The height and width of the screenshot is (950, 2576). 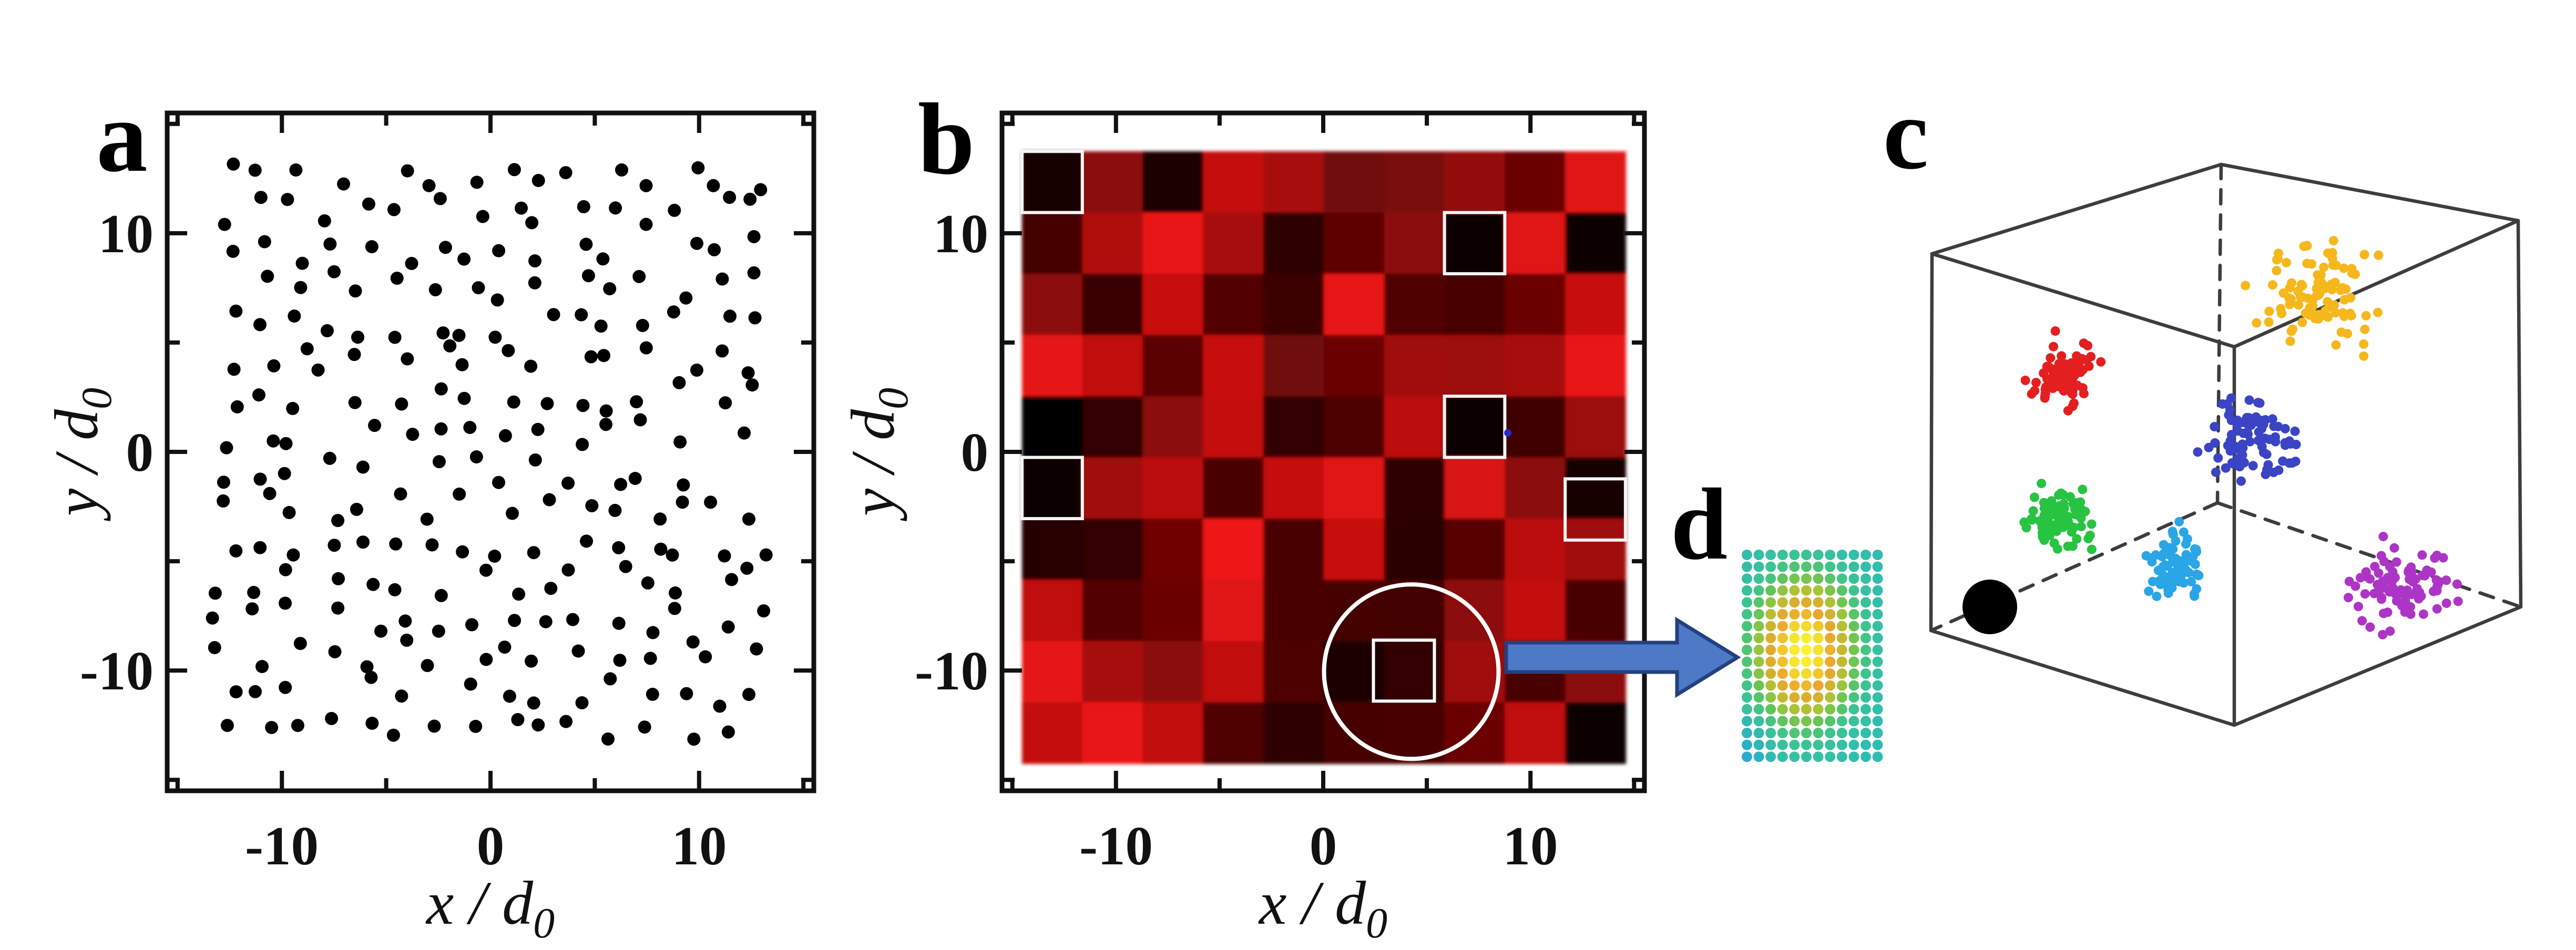 What do you see at coordinates (975, 452) in the screenshot?
I see `y-tick-label: 0` at bounding box center [975, 452].